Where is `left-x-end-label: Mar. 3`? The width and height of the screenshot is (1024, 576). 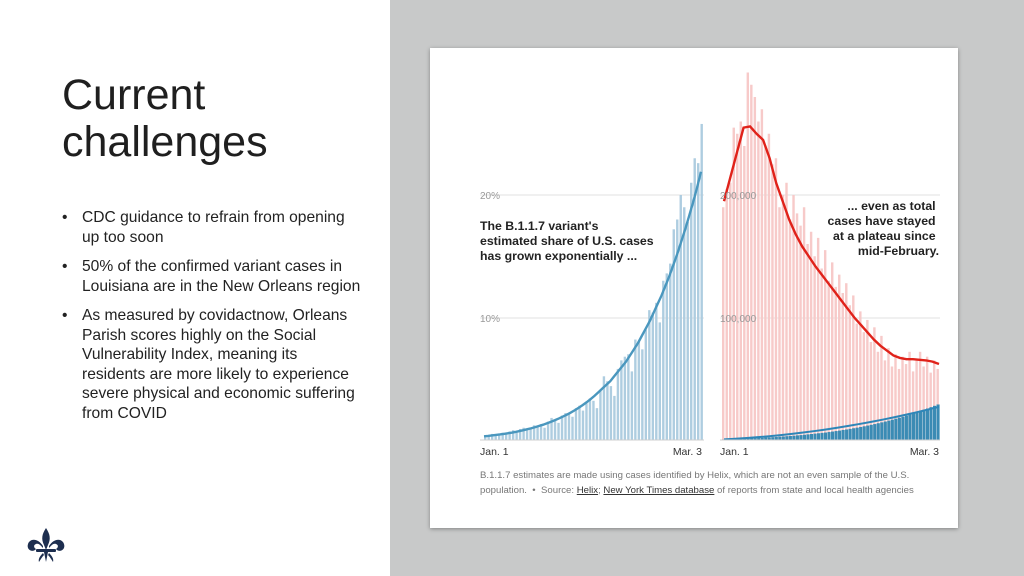
left-x-end-label: Mar. 3 is located at coordinates (687, 452).